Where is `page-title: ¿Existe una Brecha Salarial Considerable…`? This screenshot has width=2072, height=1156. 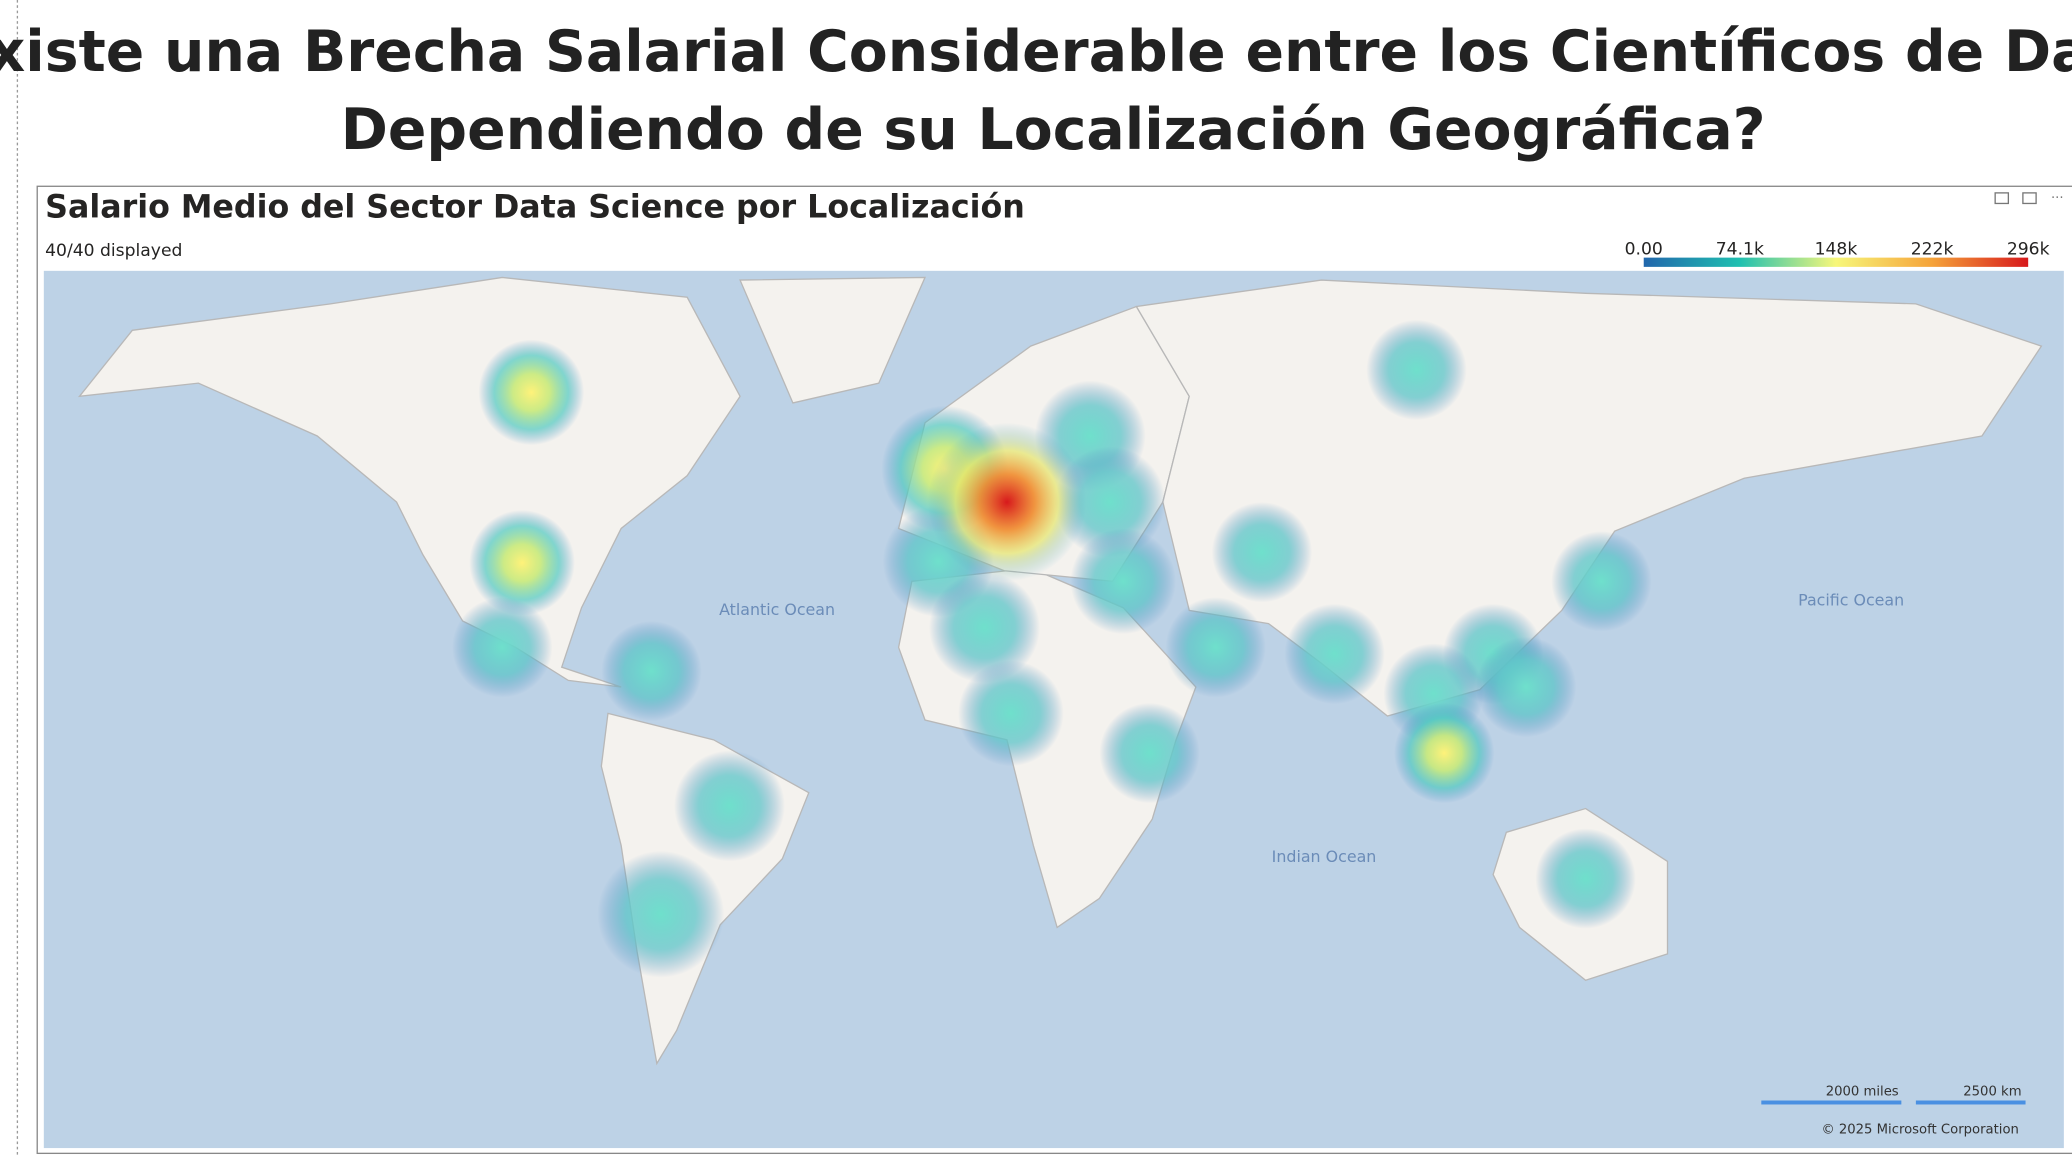
page-title: ¿Existe una Brecha Salarial Considerable… is located at coordinates (1036, 52).